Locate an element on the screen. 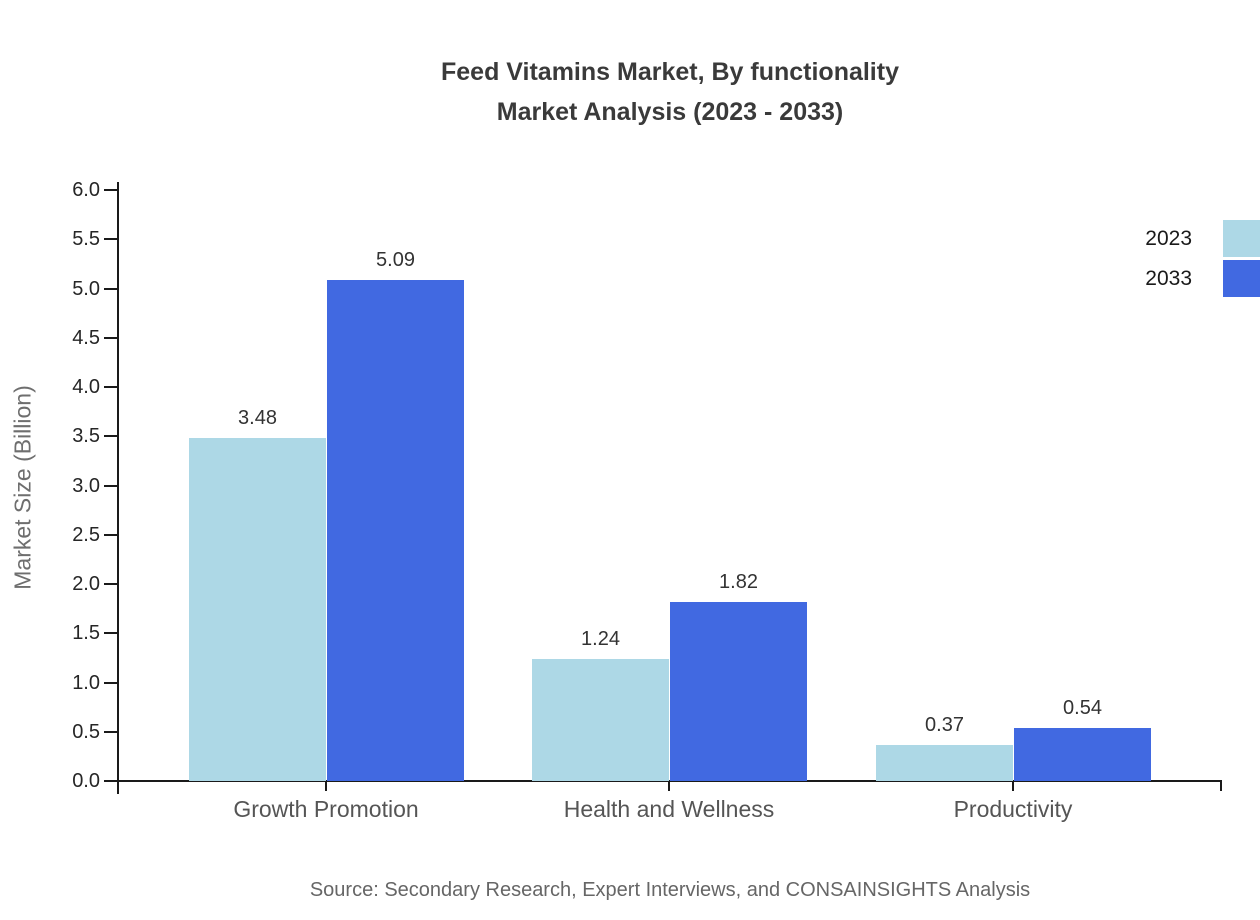 The width and height of the screenshot is (1260, 920). legend-swatch-2033 is located at coordinates (1241, 278).